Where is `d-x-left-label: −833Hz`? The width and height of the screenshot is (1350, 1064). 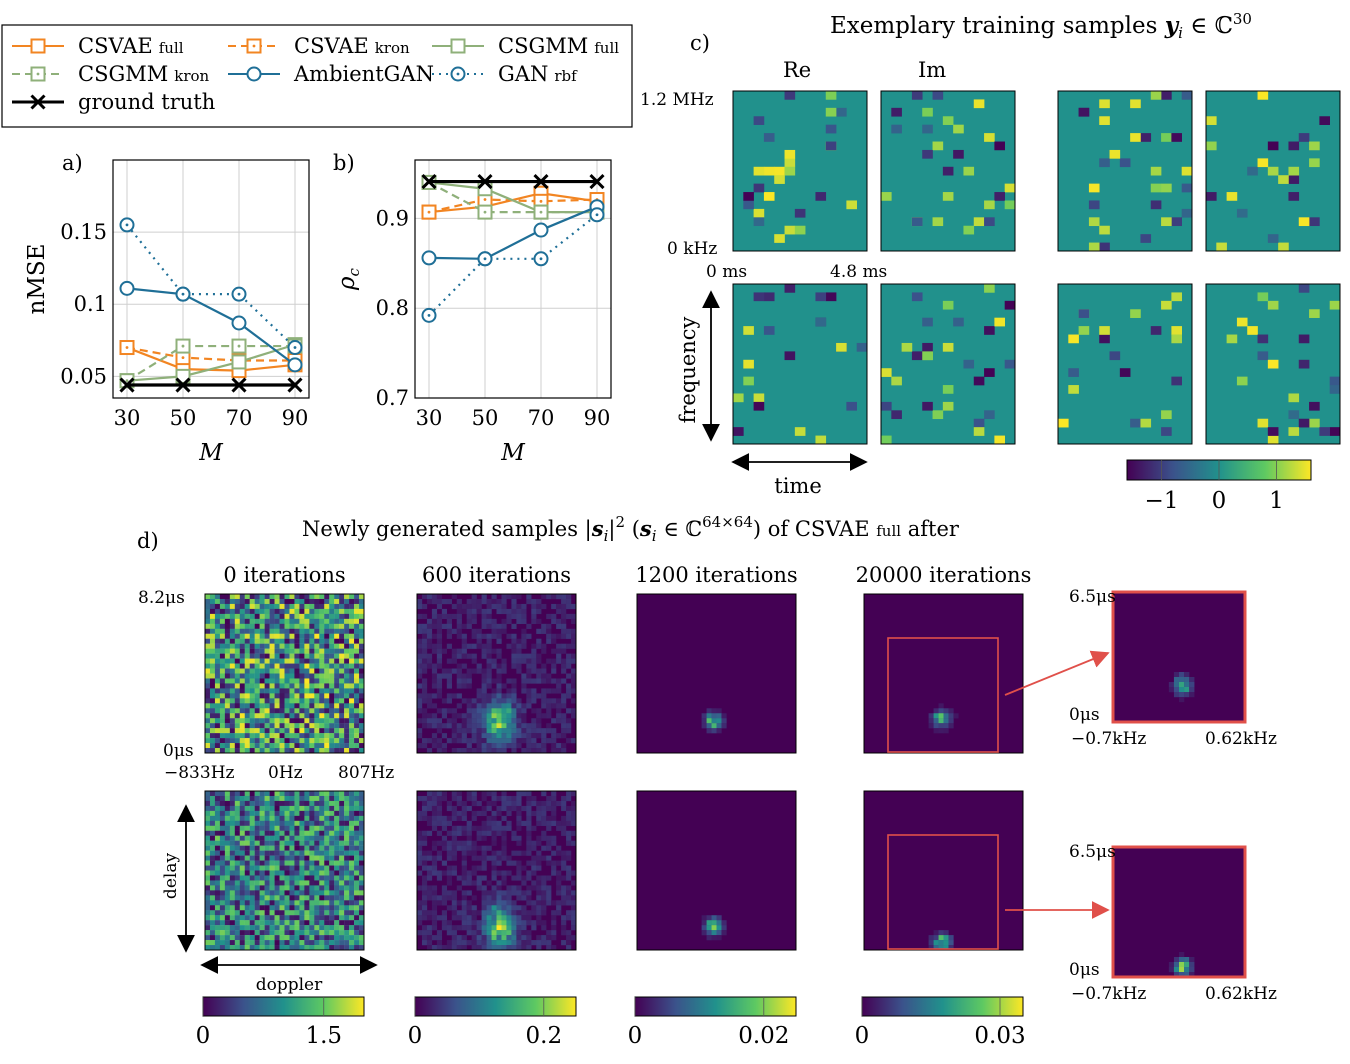
d-x-left-label: −833Hz is located at coordinates (199, 773).